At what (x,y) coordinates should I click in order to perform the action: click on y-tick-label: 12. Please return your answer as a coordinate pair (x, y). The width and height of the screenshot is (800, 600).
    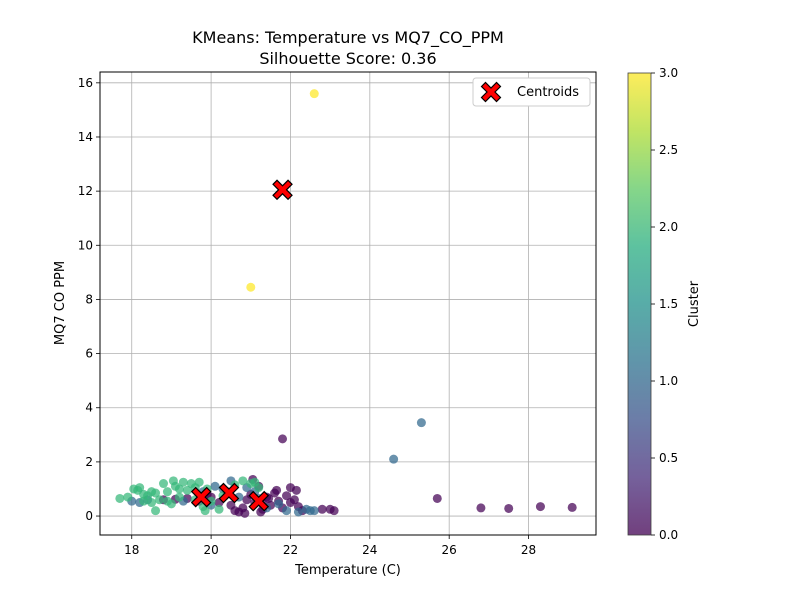
    Looking at the image, I should click on (85, 191).